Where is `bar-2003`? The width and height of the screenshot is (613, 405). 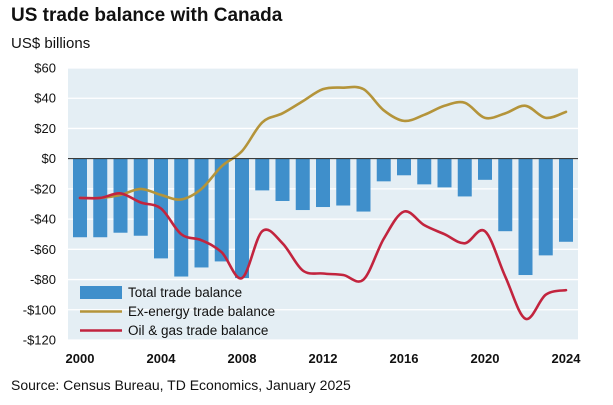
bar-2003 is located at coordinates (140, 197).